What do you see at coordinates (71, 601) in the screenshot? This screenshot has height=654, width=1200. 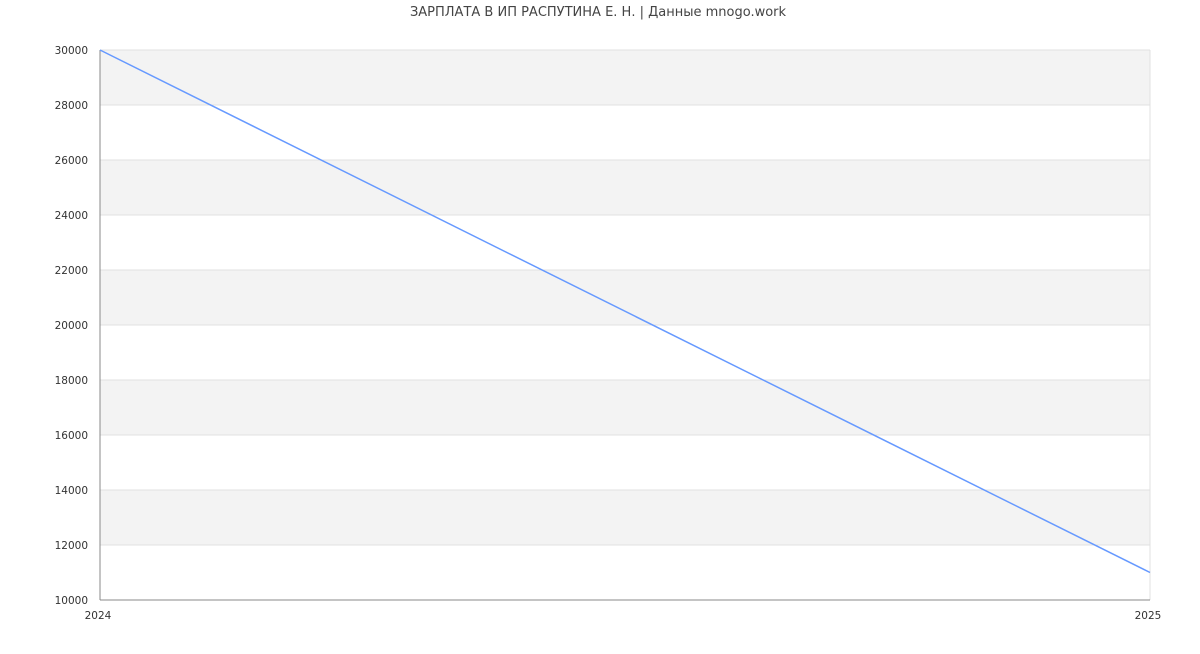 I see `y-tick-label: 10000` at bounding box center [71, 601].